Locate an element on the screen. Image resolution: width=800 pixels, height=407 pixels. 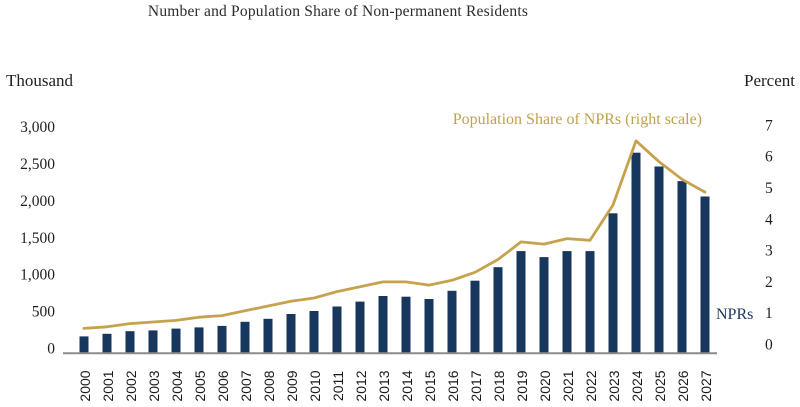
x-axis-label-2004: 2004 is located at coordinates (177, 385).